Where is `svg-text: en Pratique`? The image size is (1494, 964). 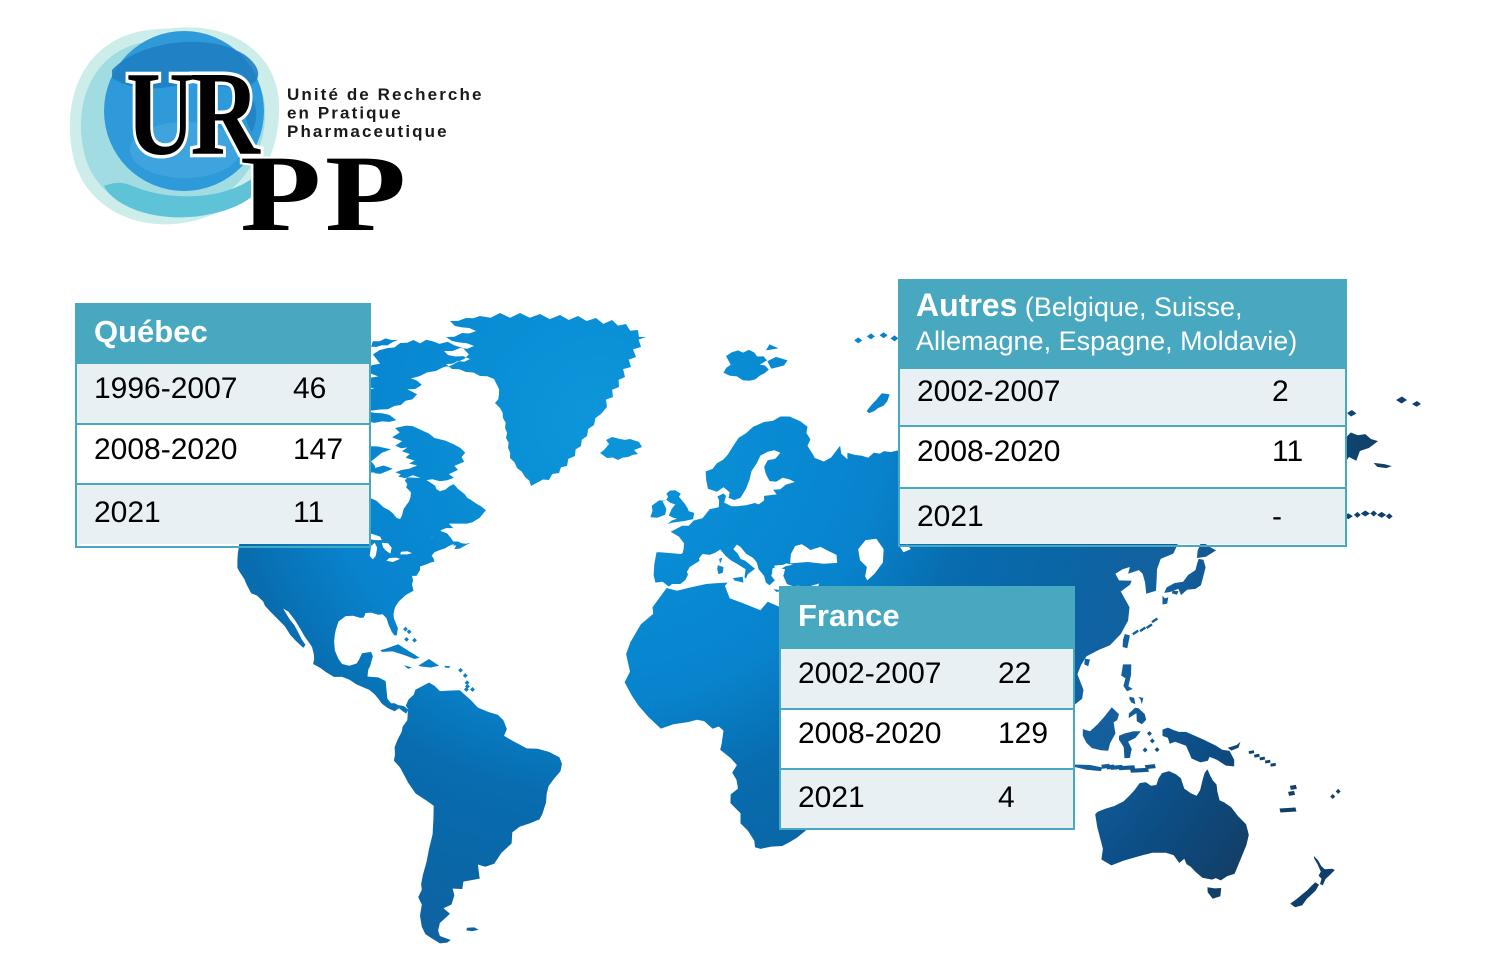
svg-text: en Pratique is located at coordinates (345, 113).